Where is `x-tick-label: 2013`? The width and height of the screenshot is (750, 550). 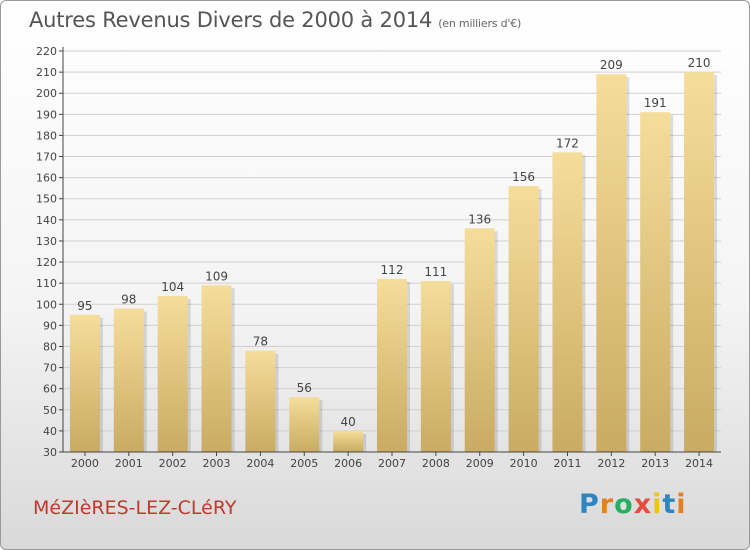
x-tick-label: 2013 is located at coordinates (655, 463).